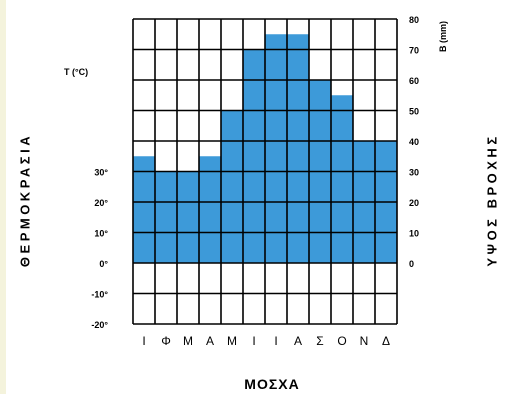  I want to click on chart-title: ΜΟΣΧΑ, so click(272, 384).